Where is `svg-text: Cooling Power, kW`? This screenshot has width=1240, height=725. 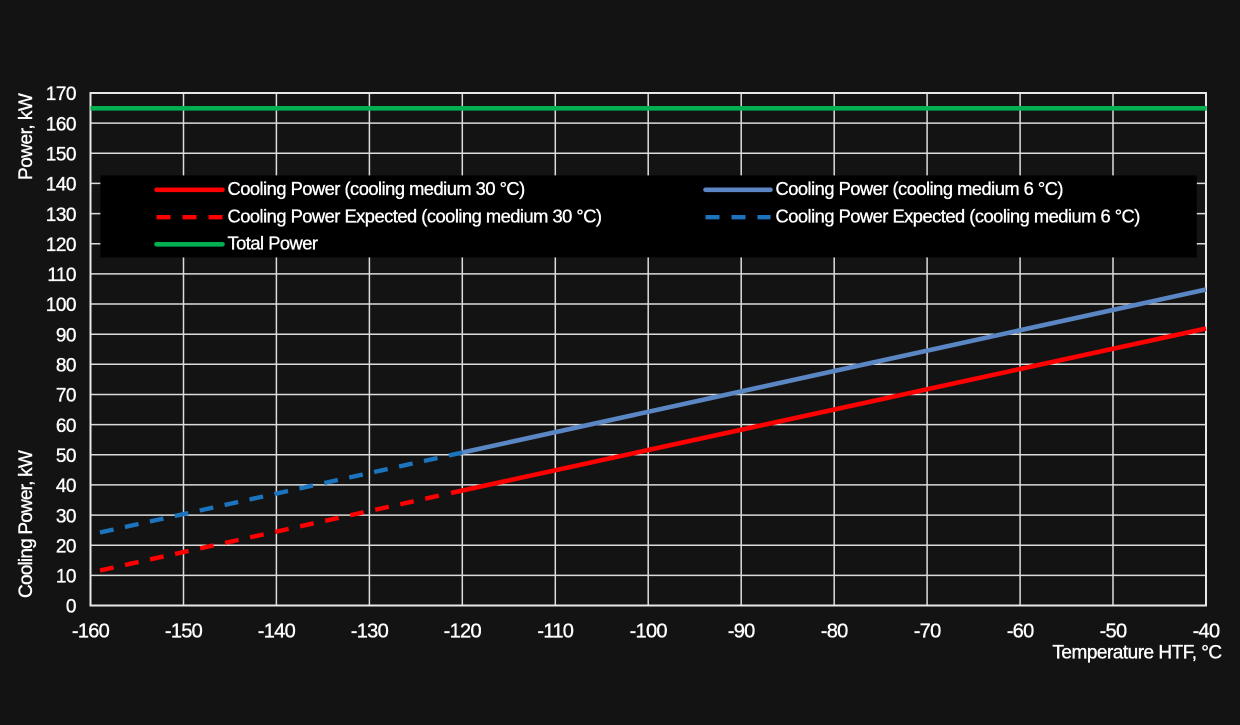
svg-text: Cooling Power, kW is located at coordinates (26, 524).